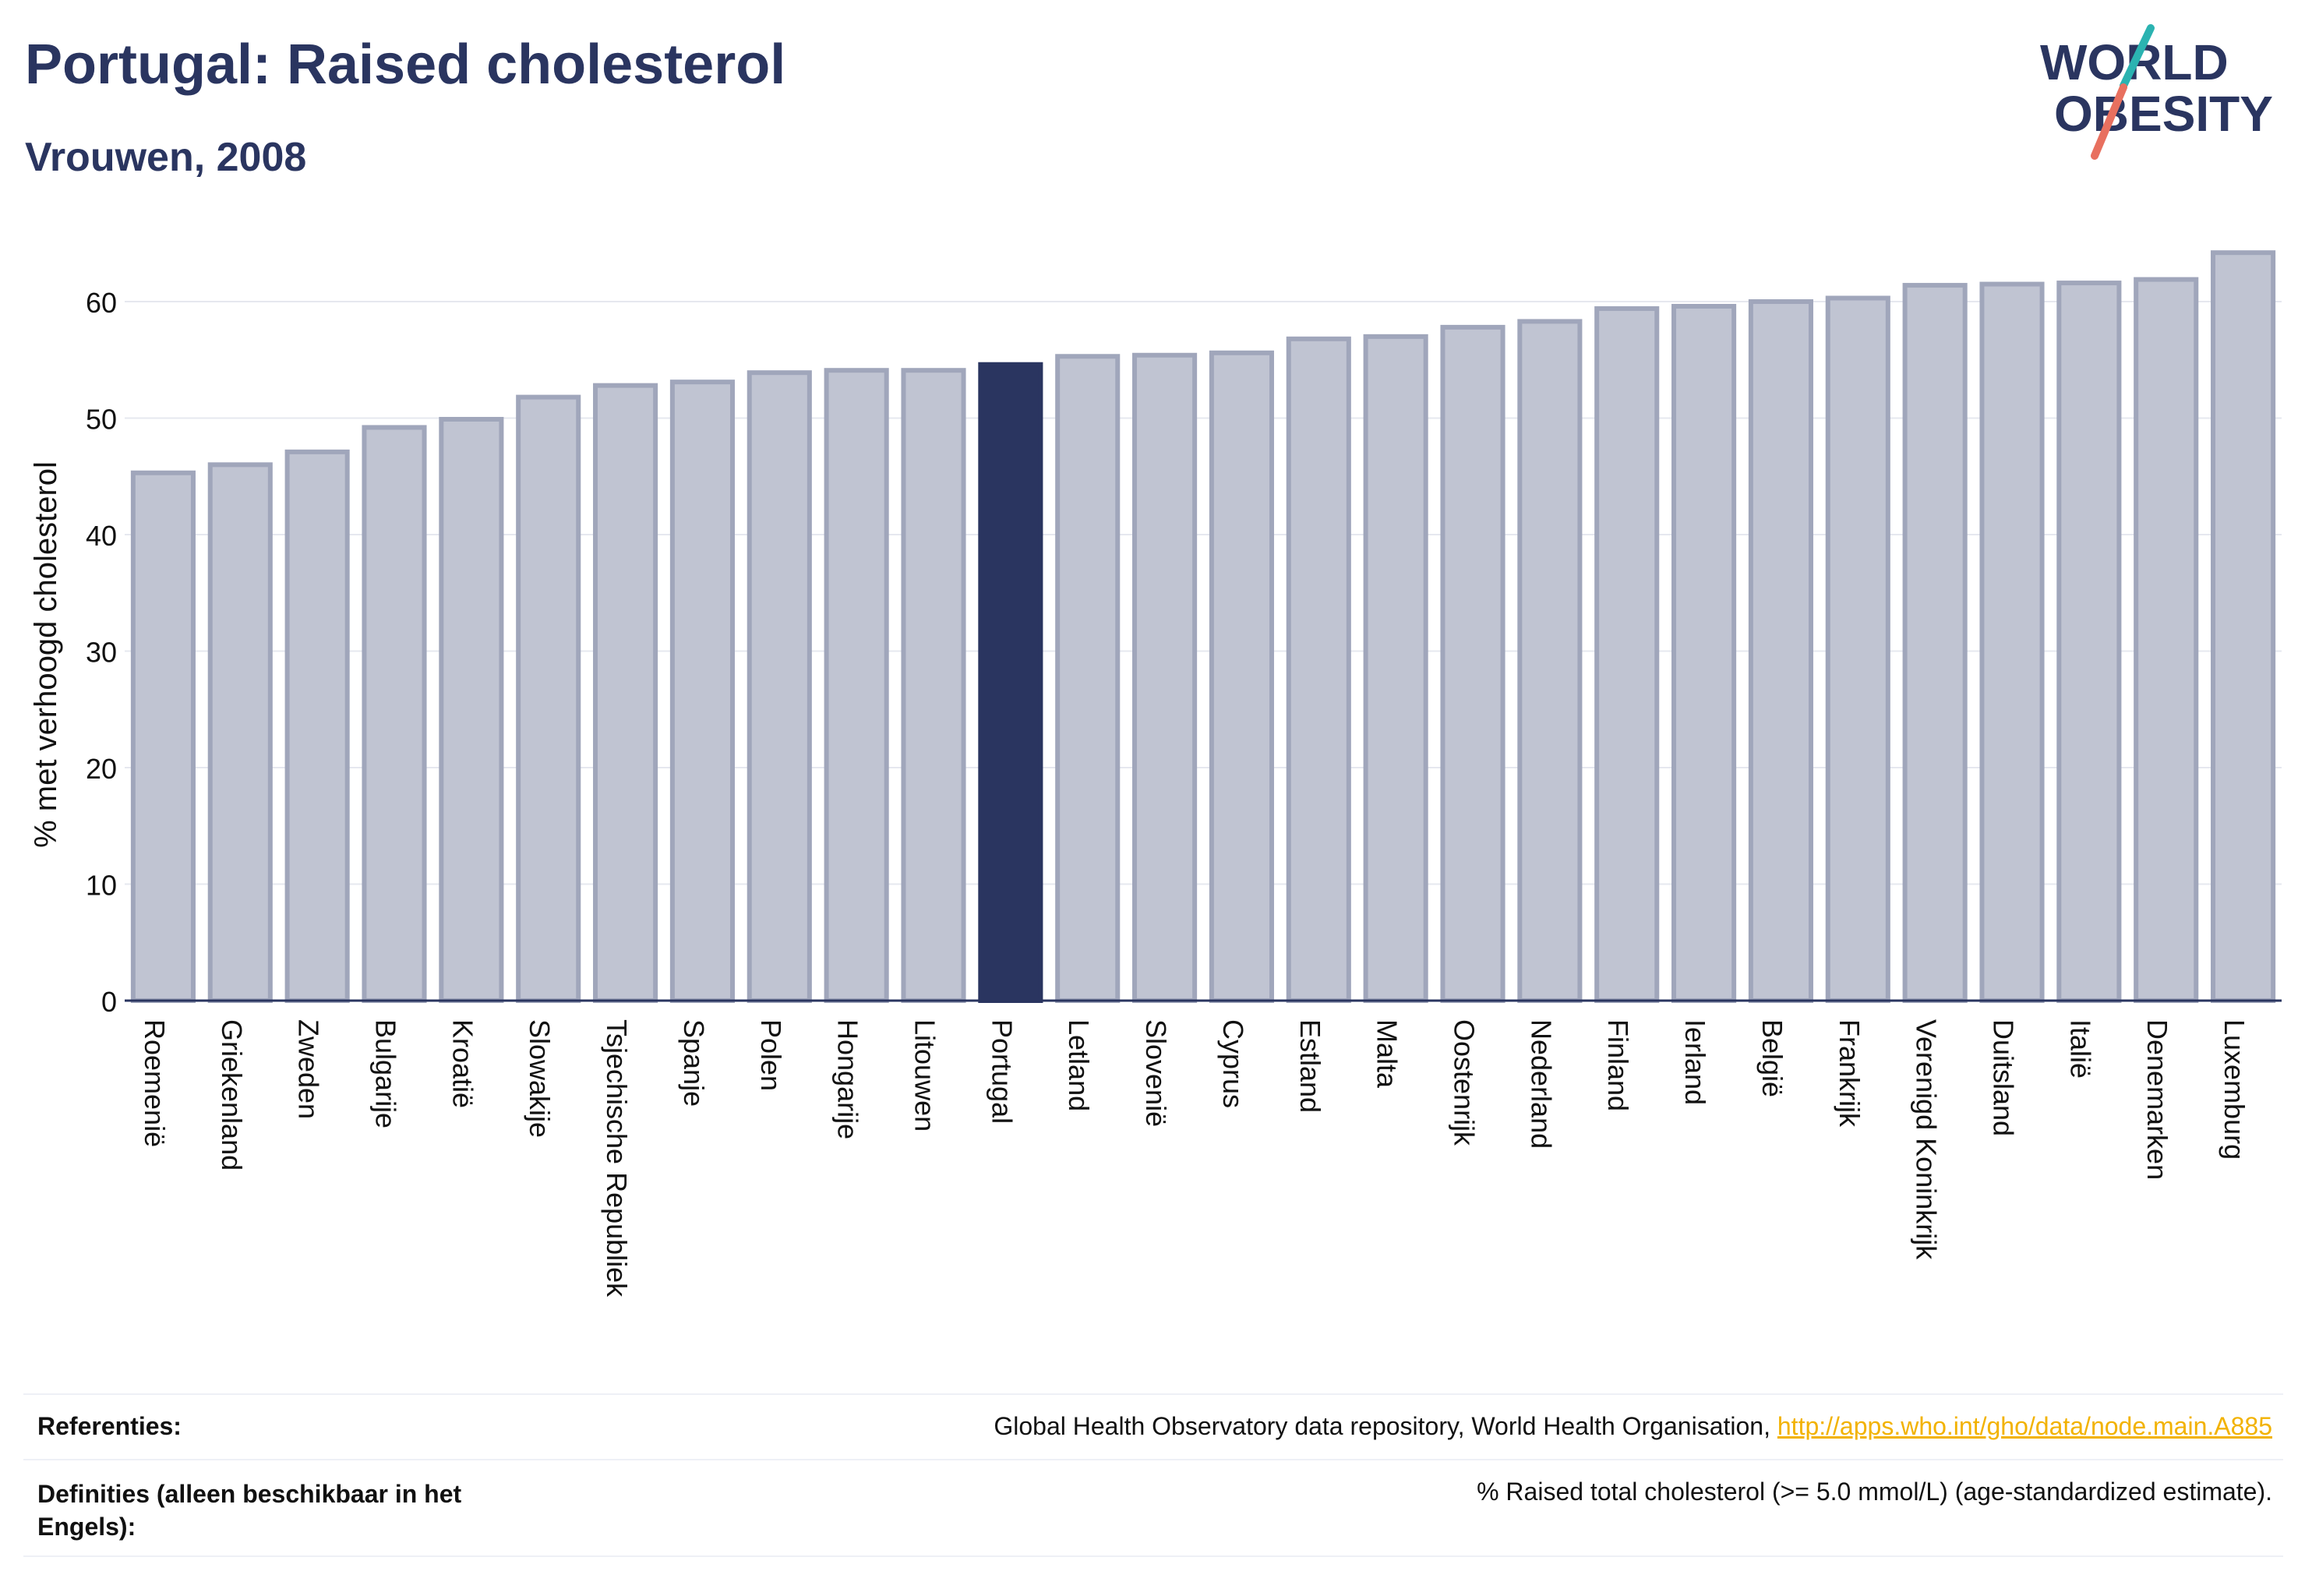  What do you see at coordinates (1153, 1459) in the screenshot?
I see `footer-divider-middle` at bounding box center [1153, 1459].